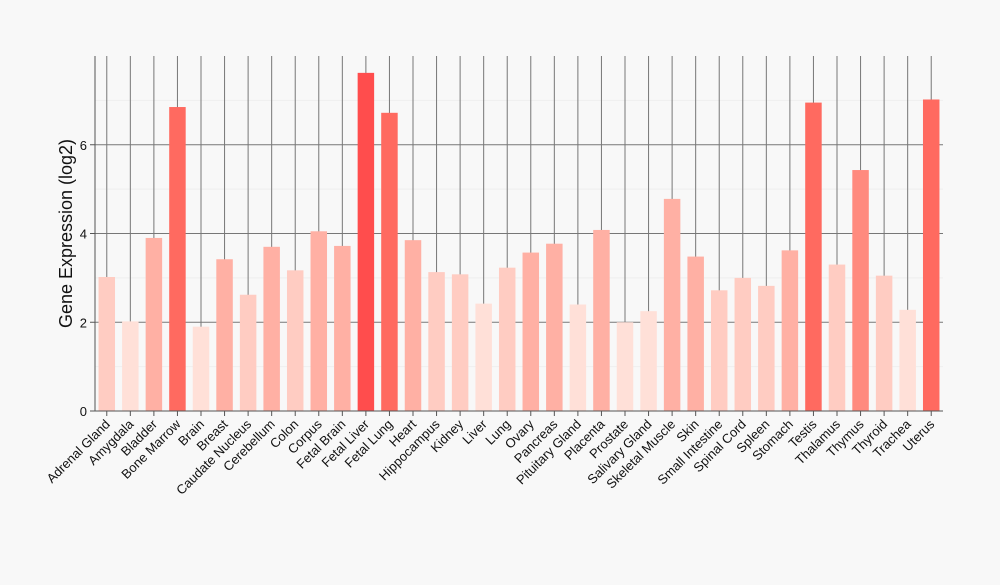 Image resolution: width=1000 pixels, height=585 pixels. Describe the element at coordinates (474, 431) in the screenshot. I see `x-tick-label: Liver` at that location.